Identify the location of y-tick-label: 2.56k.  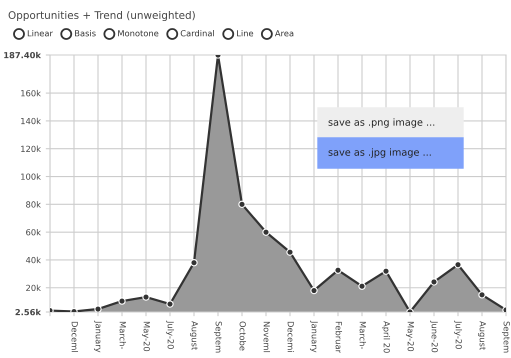
(29, 312).